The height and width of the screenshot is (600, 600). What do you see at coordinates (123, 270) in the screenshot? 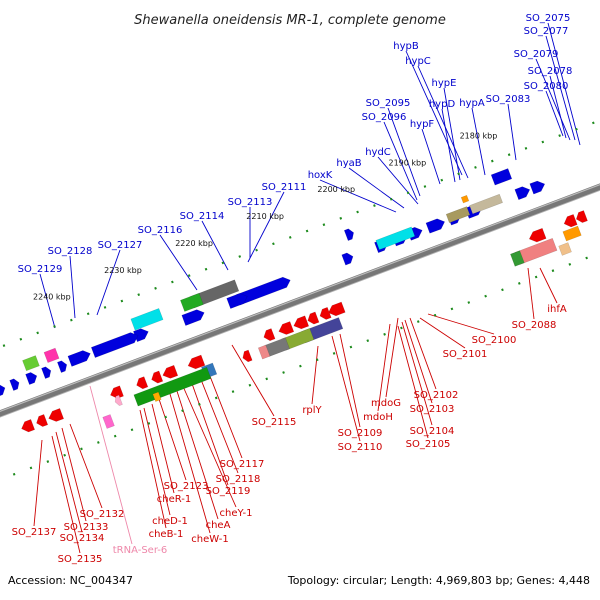
I see `kbp-tick-label: 2230 kbp` at bounding box center [123, 270].